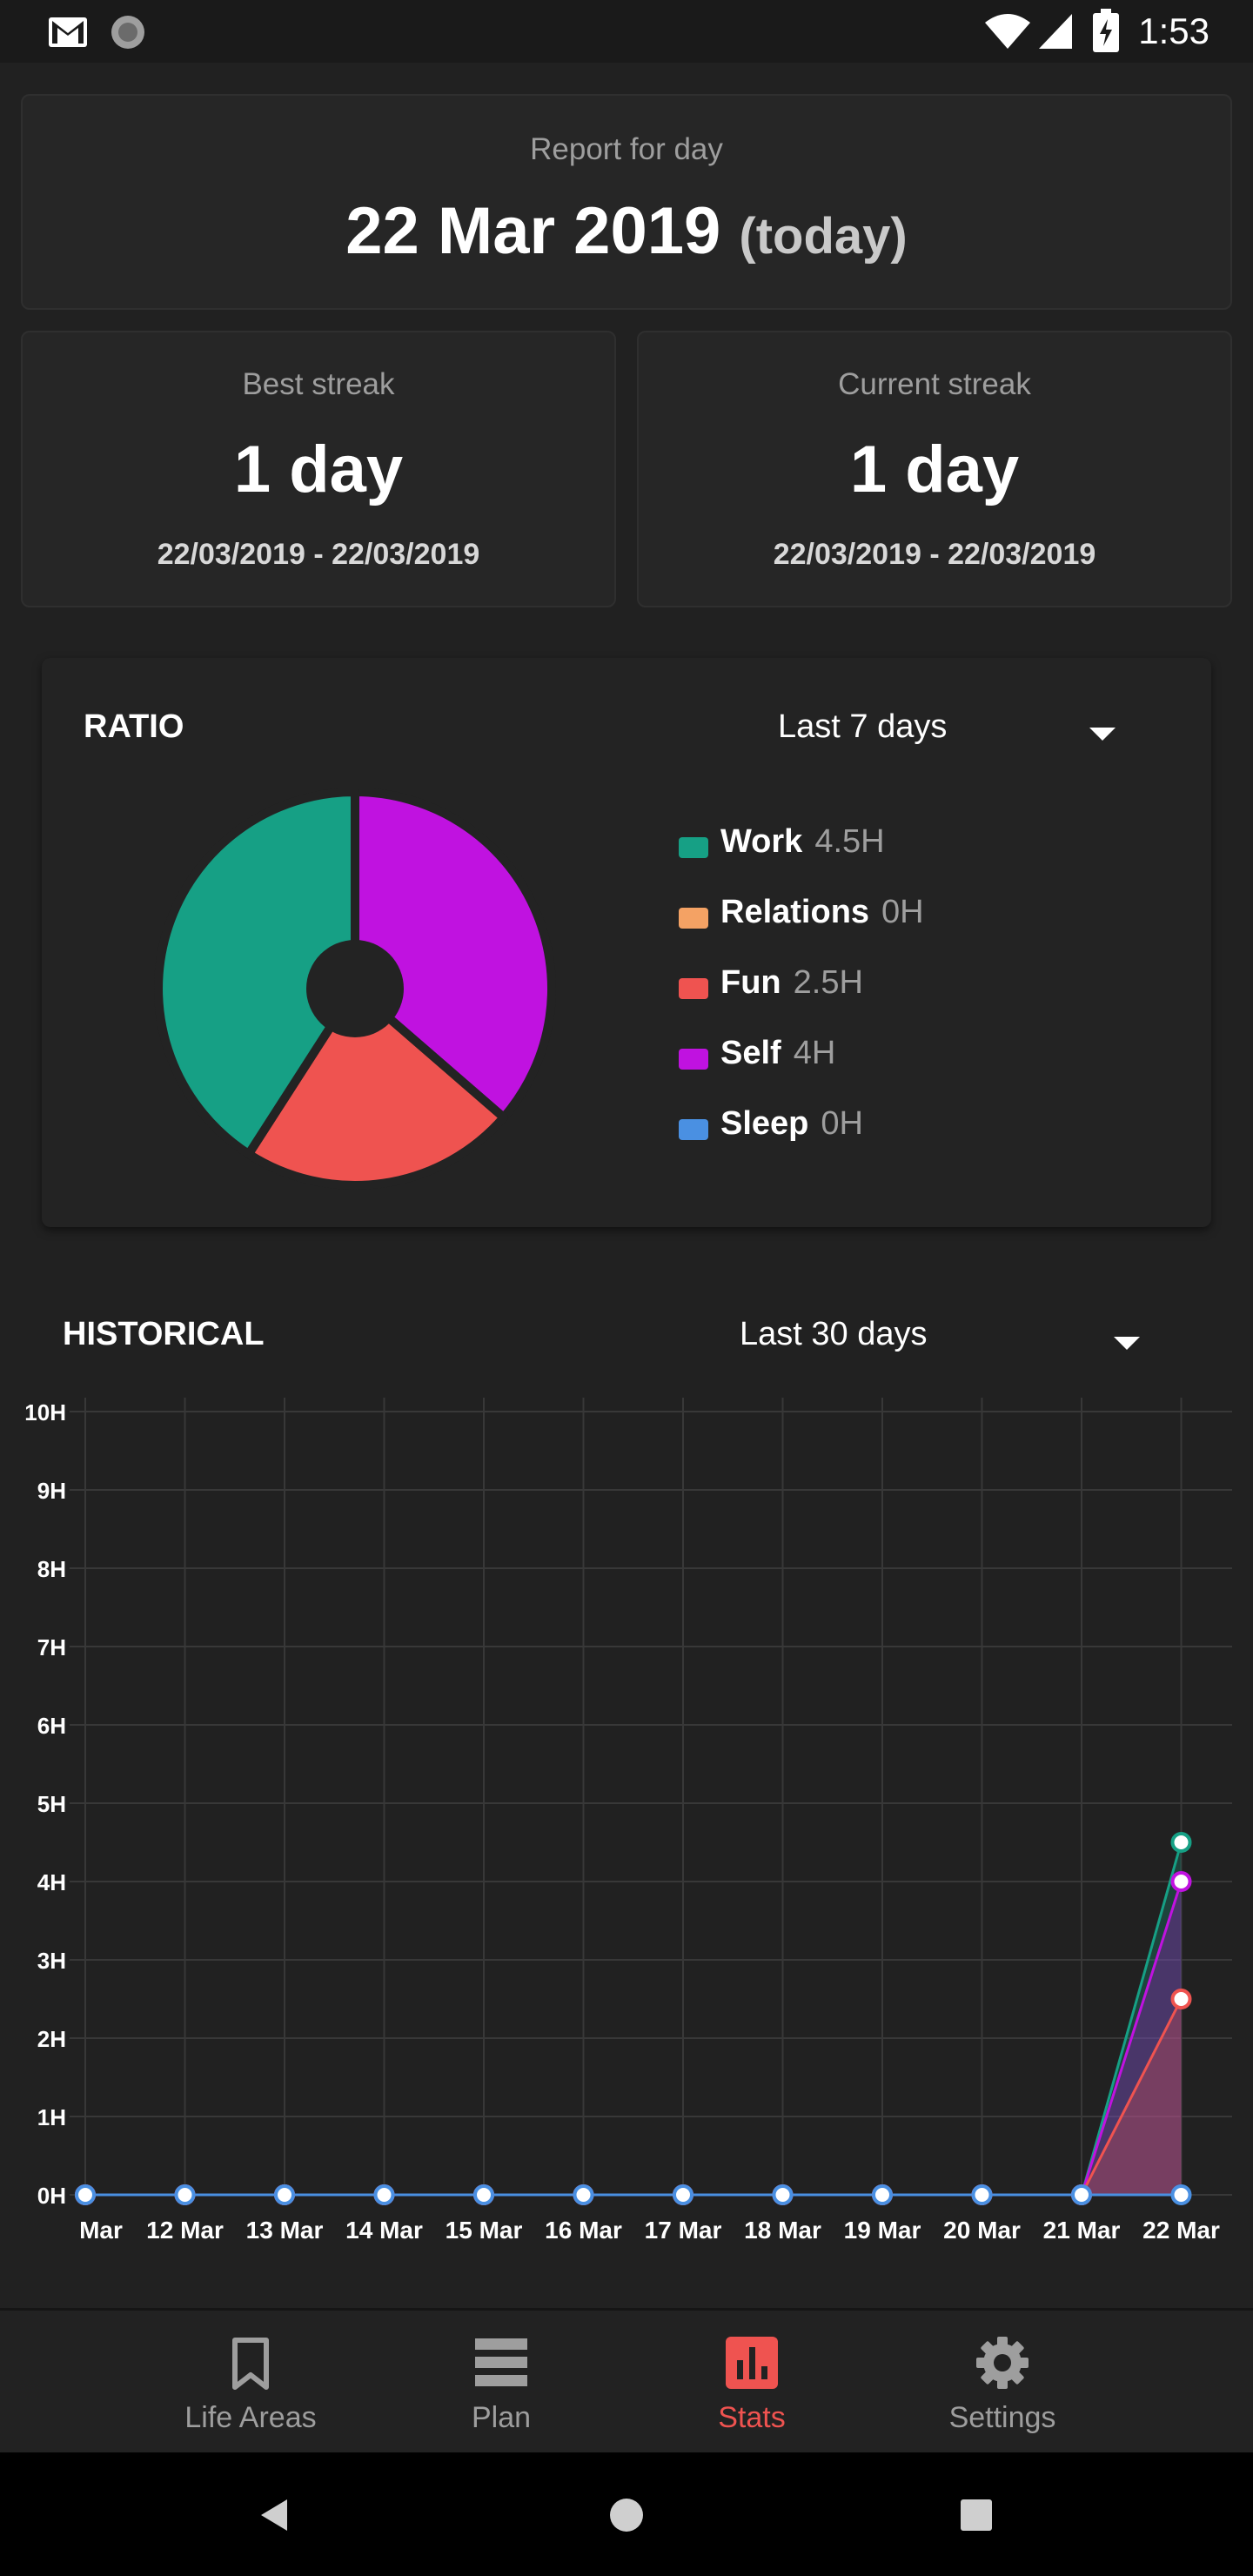  I want to click on nav-item-plan: Plan, so click(502, 2383).